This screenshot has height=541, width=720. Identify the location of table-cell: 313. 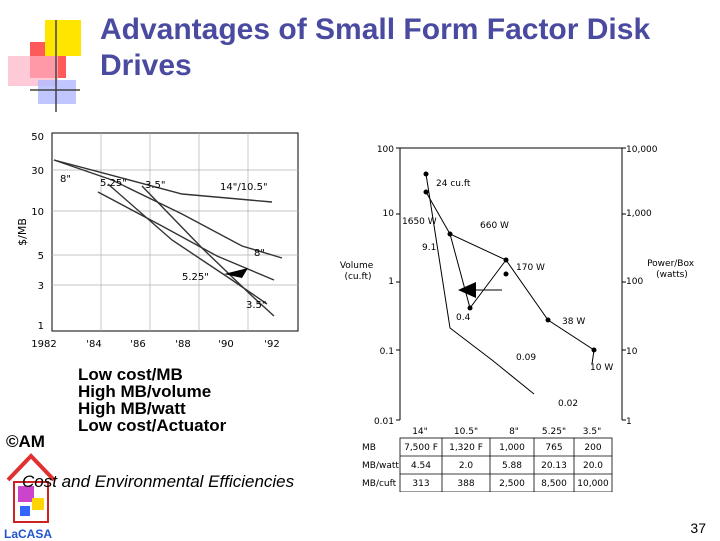
(420, 484).